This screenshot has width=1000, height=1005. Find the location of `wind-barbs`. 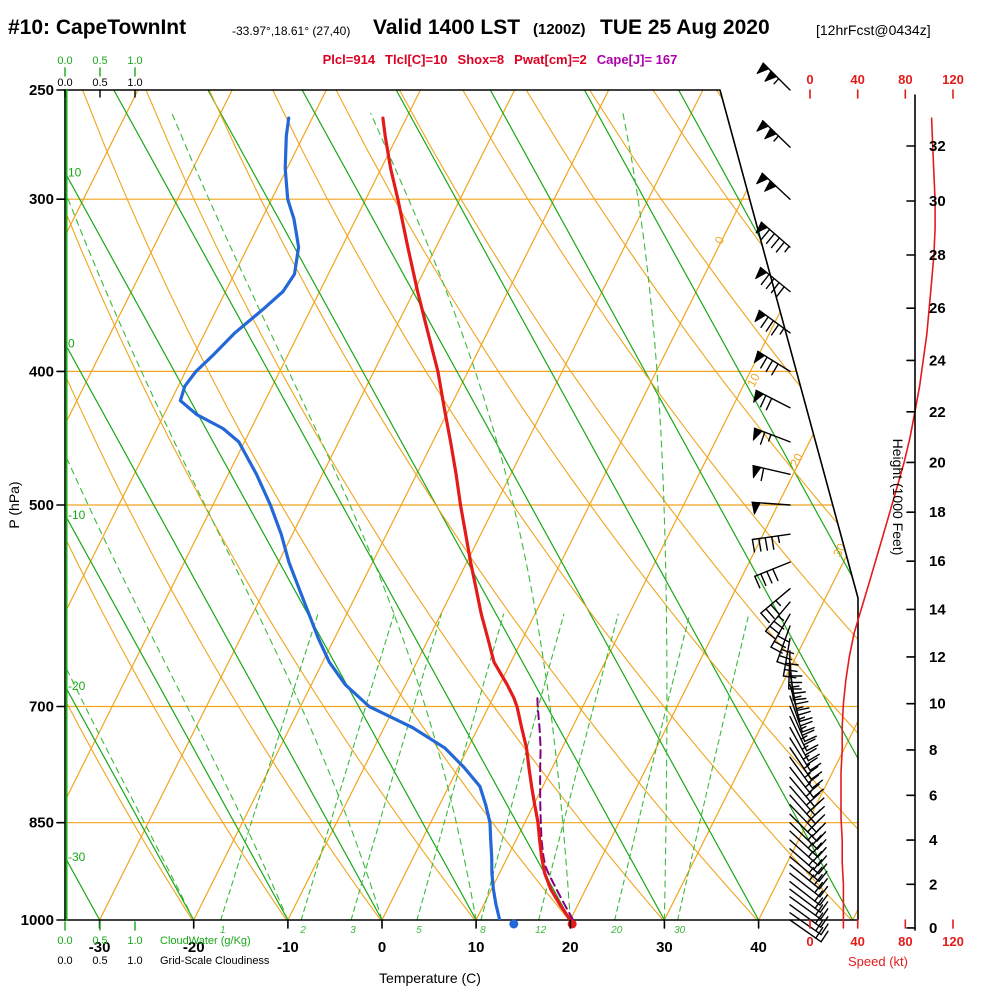

wind-barbs is located at coordinates (790, 502).